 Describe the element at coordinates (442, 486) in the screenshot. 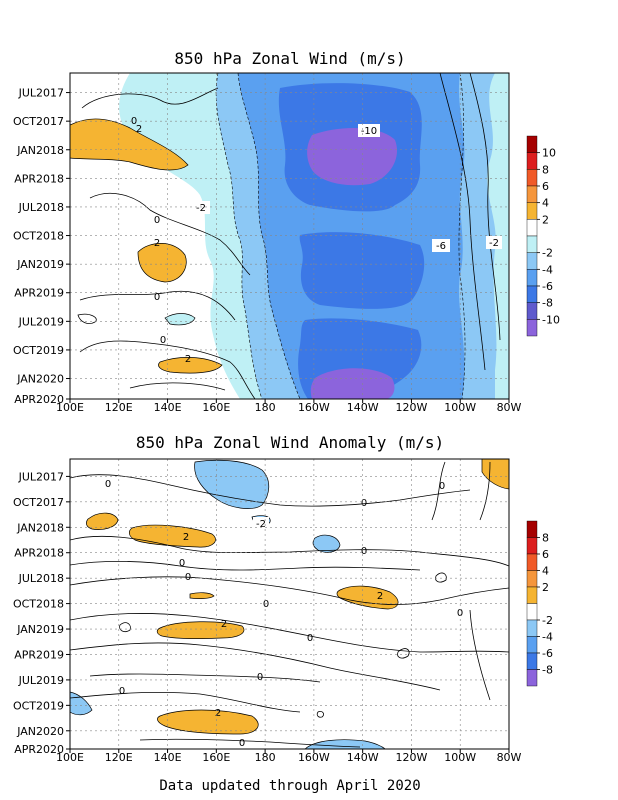

I see `bot-contour-label-0j: 0` at that location.